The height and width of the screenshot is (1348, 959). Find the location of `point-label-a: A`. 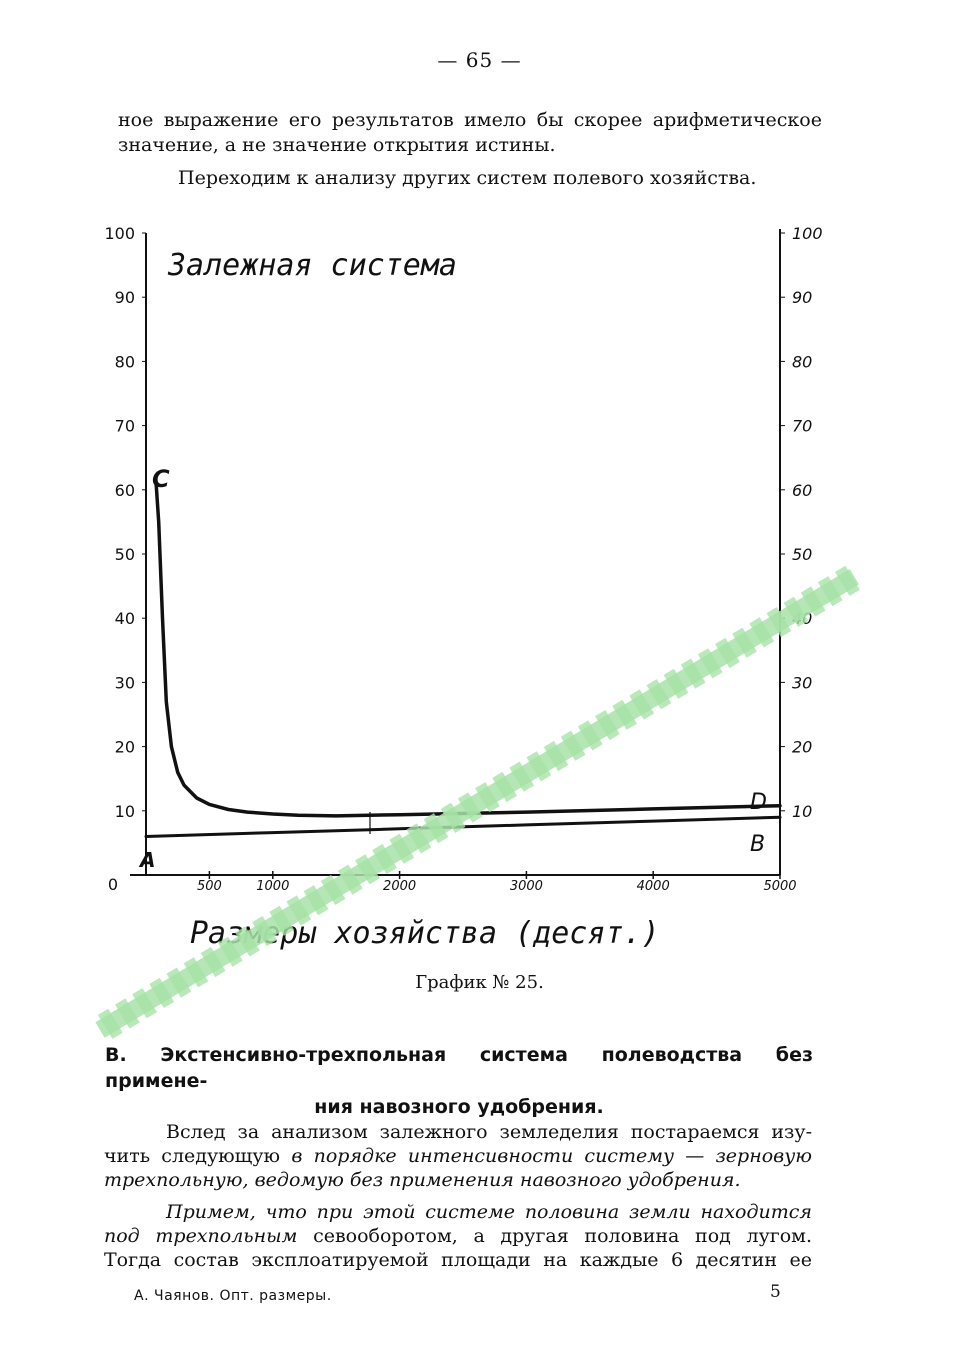

point-label-a: A is located at coordinates (146, 860).